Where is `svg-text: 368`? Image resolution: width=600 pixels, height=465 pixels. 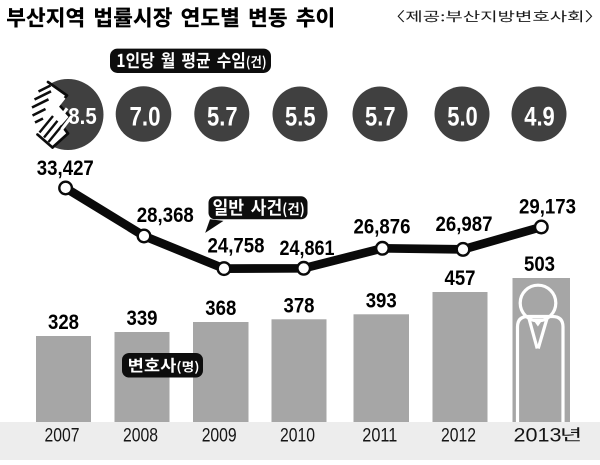 svg-text: 368 is located at coordinates (220, 308).